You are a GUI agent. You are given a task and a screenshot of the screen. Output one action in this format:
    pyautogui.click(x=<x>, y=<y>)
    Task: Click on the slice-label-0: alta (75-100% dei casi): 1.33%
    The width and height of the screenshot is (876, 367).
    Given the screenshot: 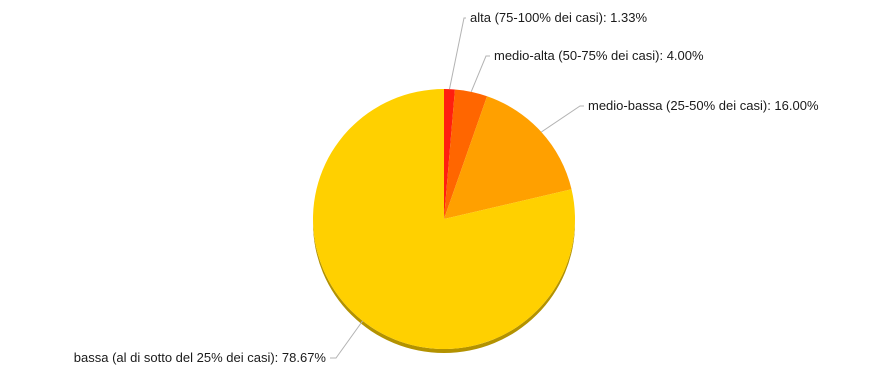 What is the action you would take?
    pyautogui.click(x=558, y=17)
    